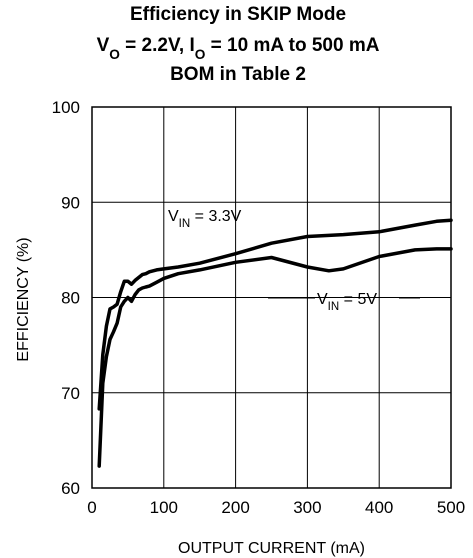 This screenshot has height=558, width=473. I want to click on y-tick-label: 100, so click(66, 107).